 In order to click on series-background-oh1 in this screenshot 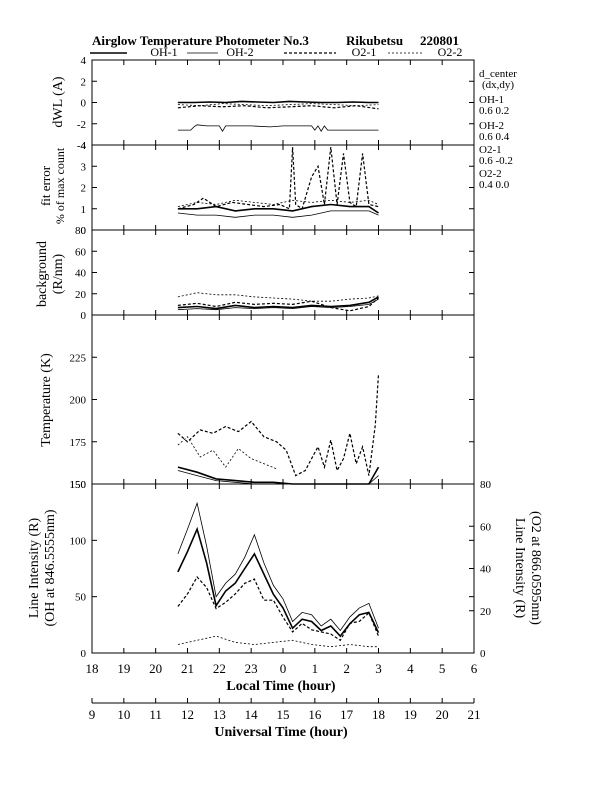, I will do `click(278, 303)`.